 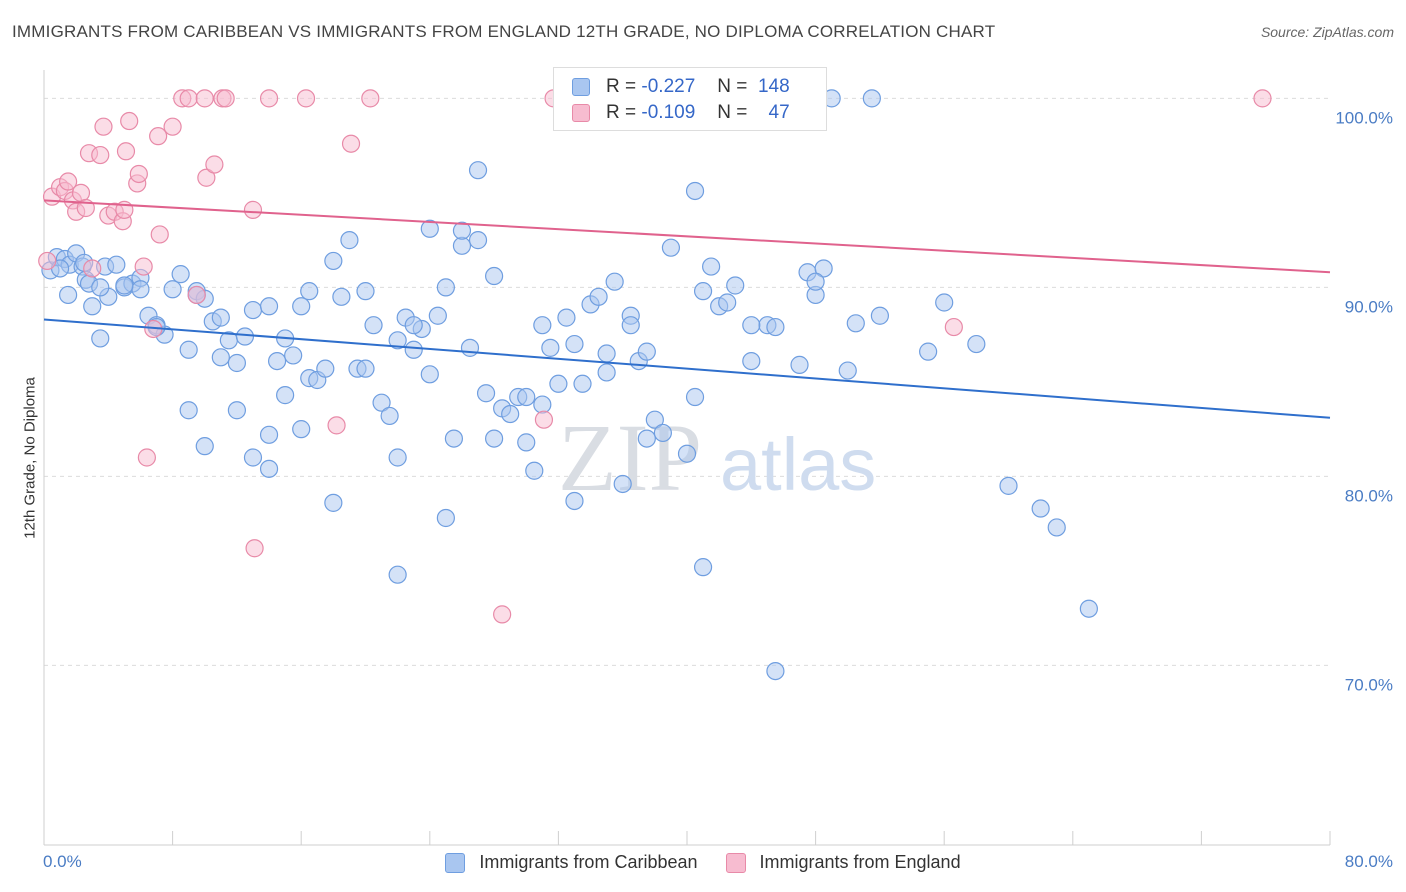 What do you see at coordinates (779, 112) in the screenshot?
I see `legend-n-value-england: 47` at bounding box center [779, 112].